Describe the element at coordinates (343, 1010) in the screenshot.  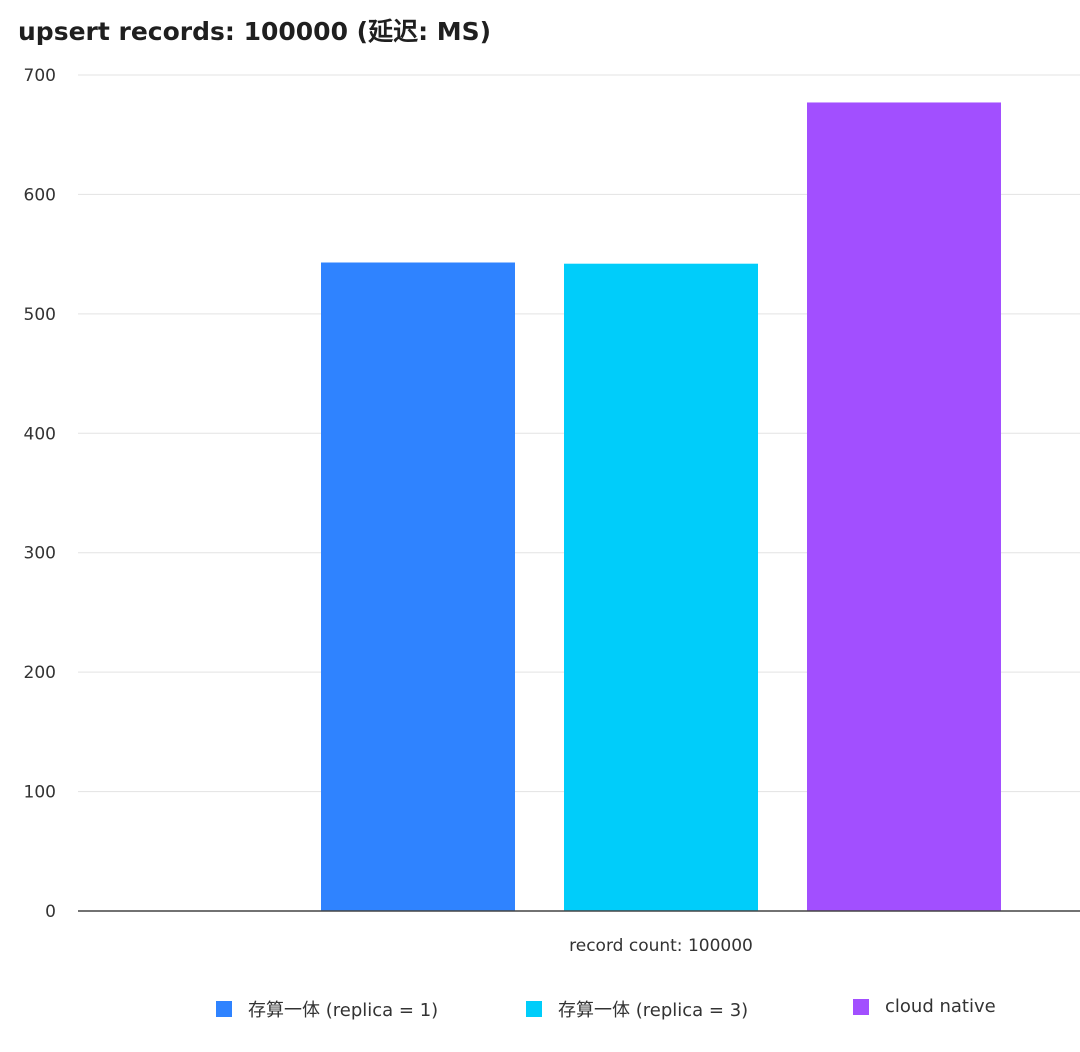
I see `legend-label-replica-1: 存算一体 (replica = 1)` at that location.